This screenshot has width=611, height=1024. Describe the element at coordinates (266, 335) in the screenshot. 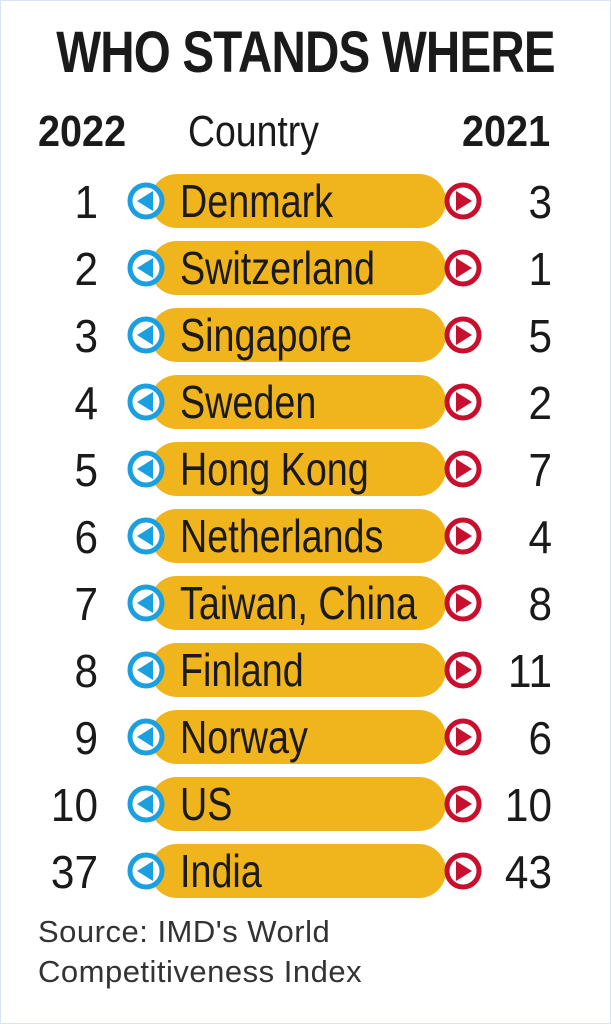

I see `country-name: Singapore` at that location.